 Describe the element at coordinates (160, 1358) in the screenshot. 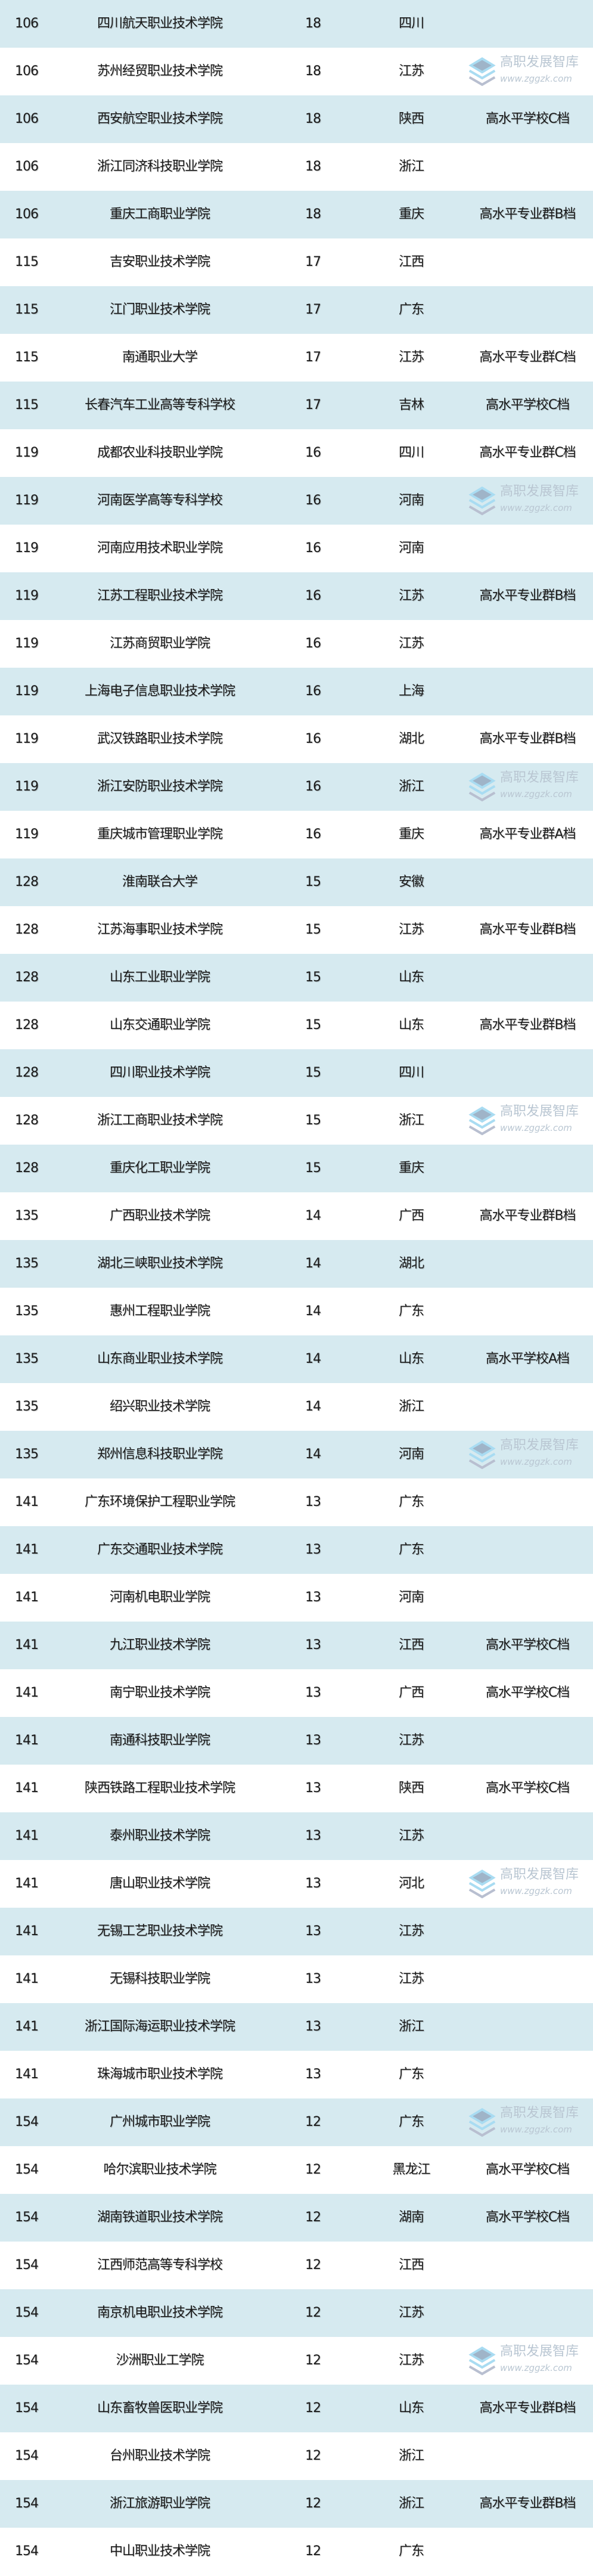

I see `school-name-cell: 山东商业职业技术学院` at that location.